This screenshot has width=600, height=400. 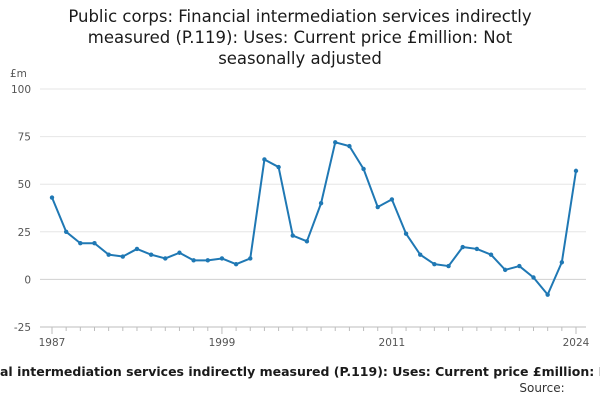 What do you see at coordinates (123, 256) in the screenshot?
I see `data-point-1992` at bounding box center [123, 256].